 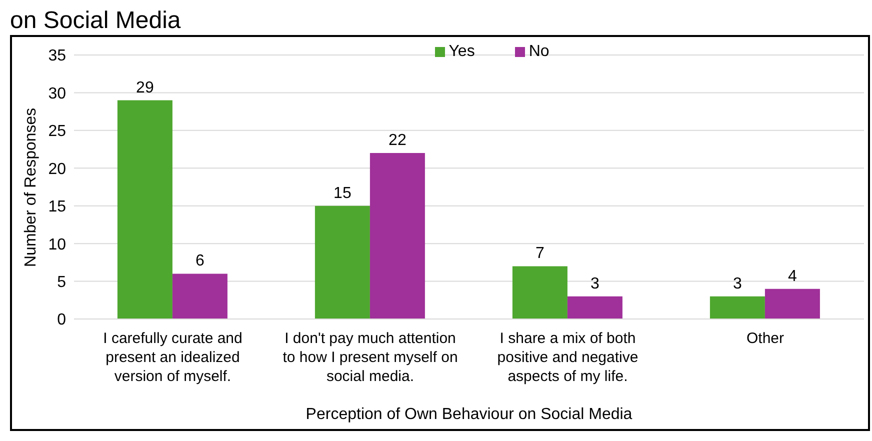 I want to click on y-tick-label: 0, so click(x=61, y=320).